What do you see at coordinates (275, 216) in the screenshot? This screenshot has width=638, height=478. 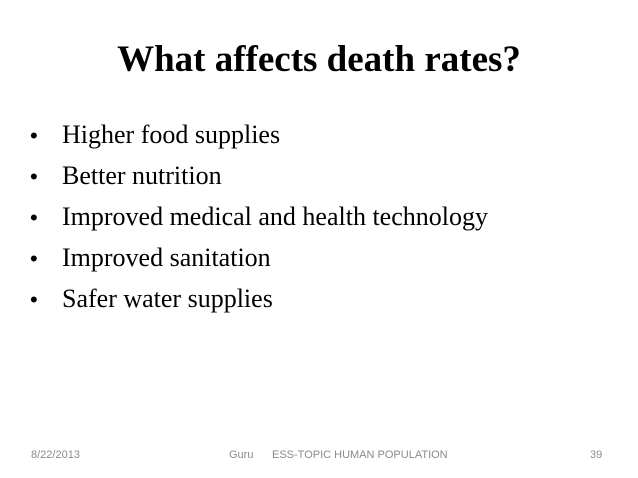 I see `bullet-text: Improved medical and health technology` at bounding box center [275, 216].